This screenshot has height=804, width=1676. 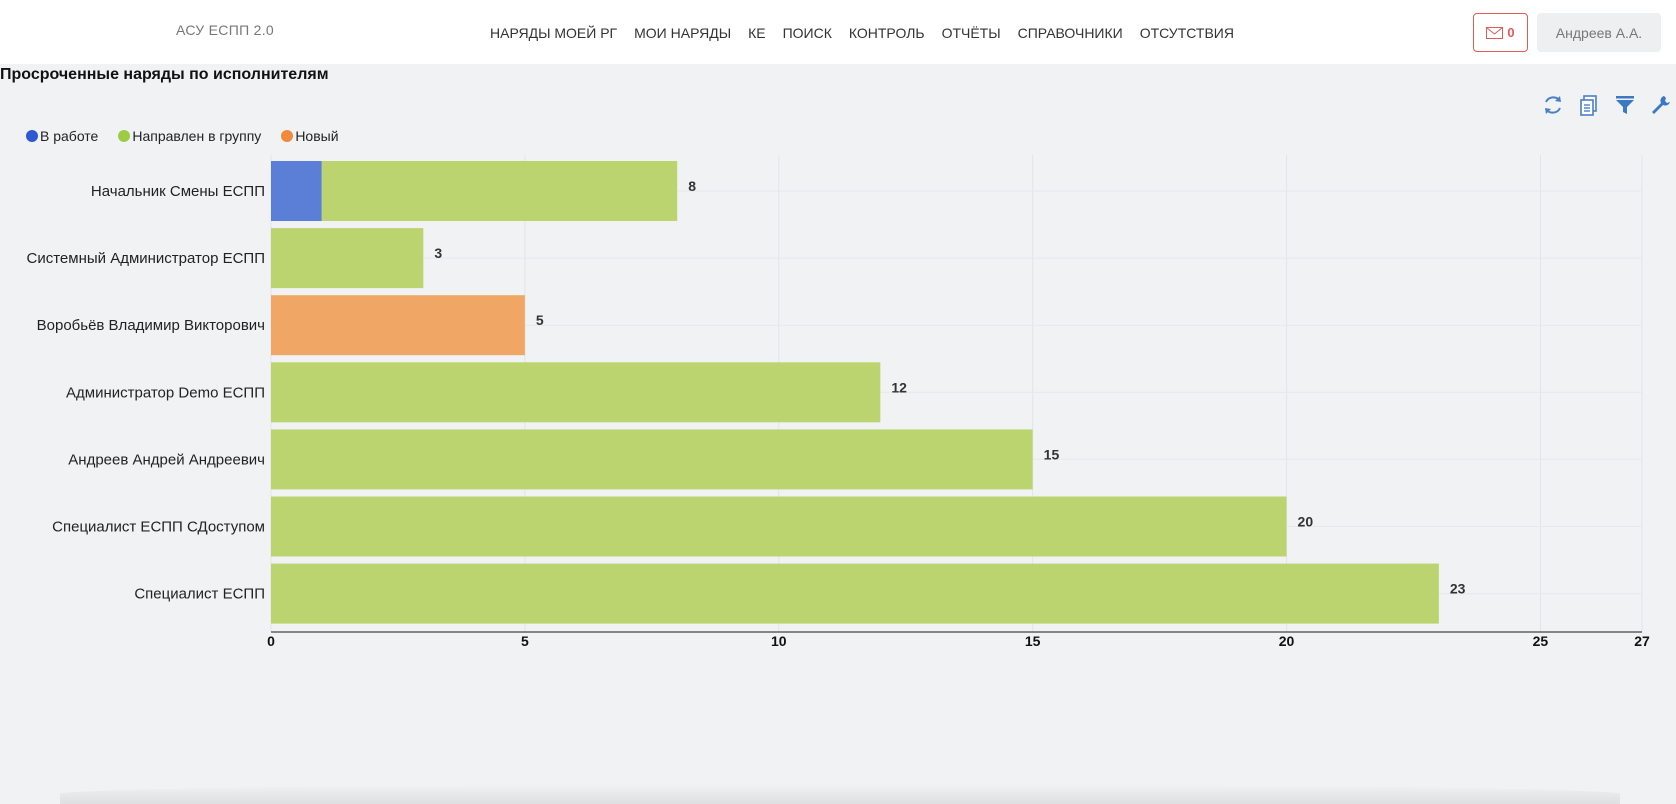 I want to click on x-tick-label-0: 0, so click(x=271, y=641).